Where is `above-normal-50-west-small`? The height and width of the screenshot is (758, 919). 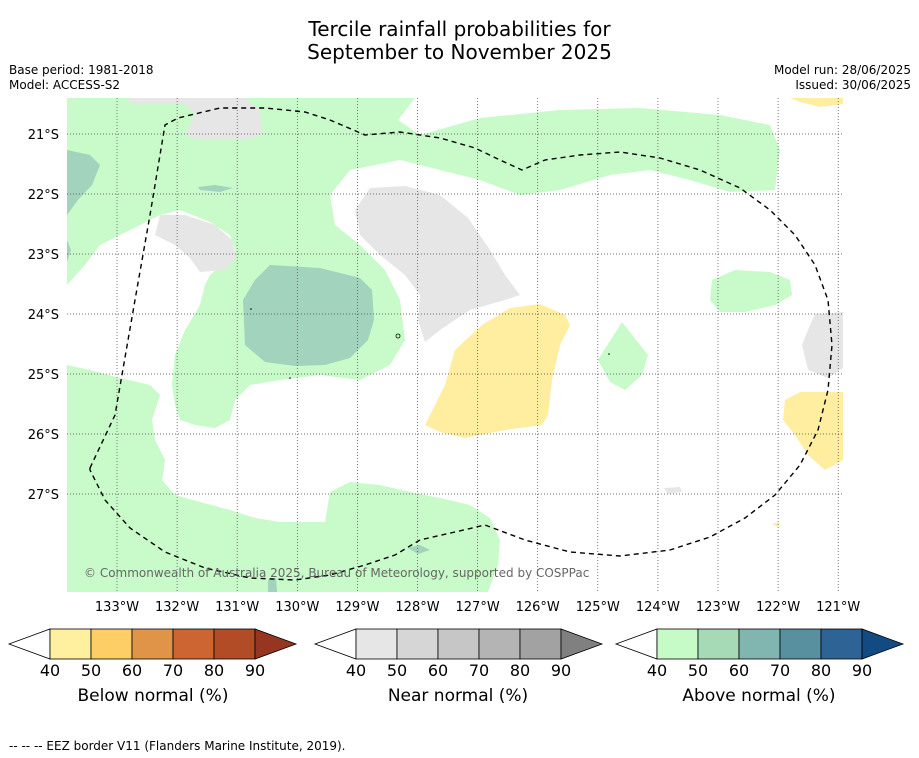
above-normal-50-west-small is located at coordinates (69, 251).